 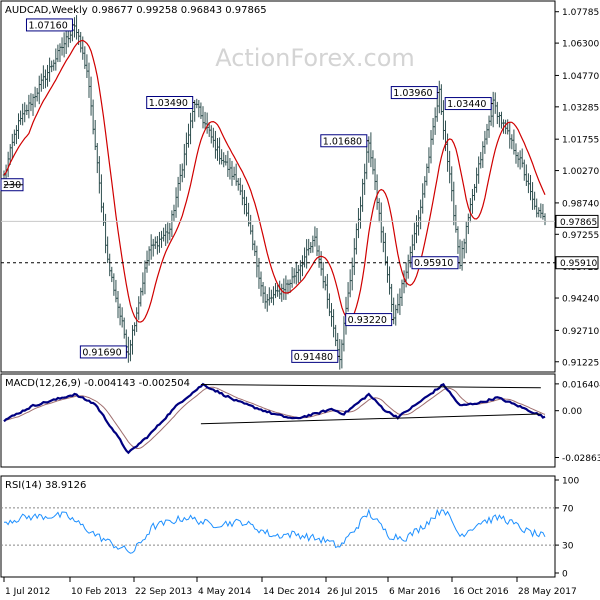 I want to click on watermark: ActionForex.com, so click(x=315, y=58).